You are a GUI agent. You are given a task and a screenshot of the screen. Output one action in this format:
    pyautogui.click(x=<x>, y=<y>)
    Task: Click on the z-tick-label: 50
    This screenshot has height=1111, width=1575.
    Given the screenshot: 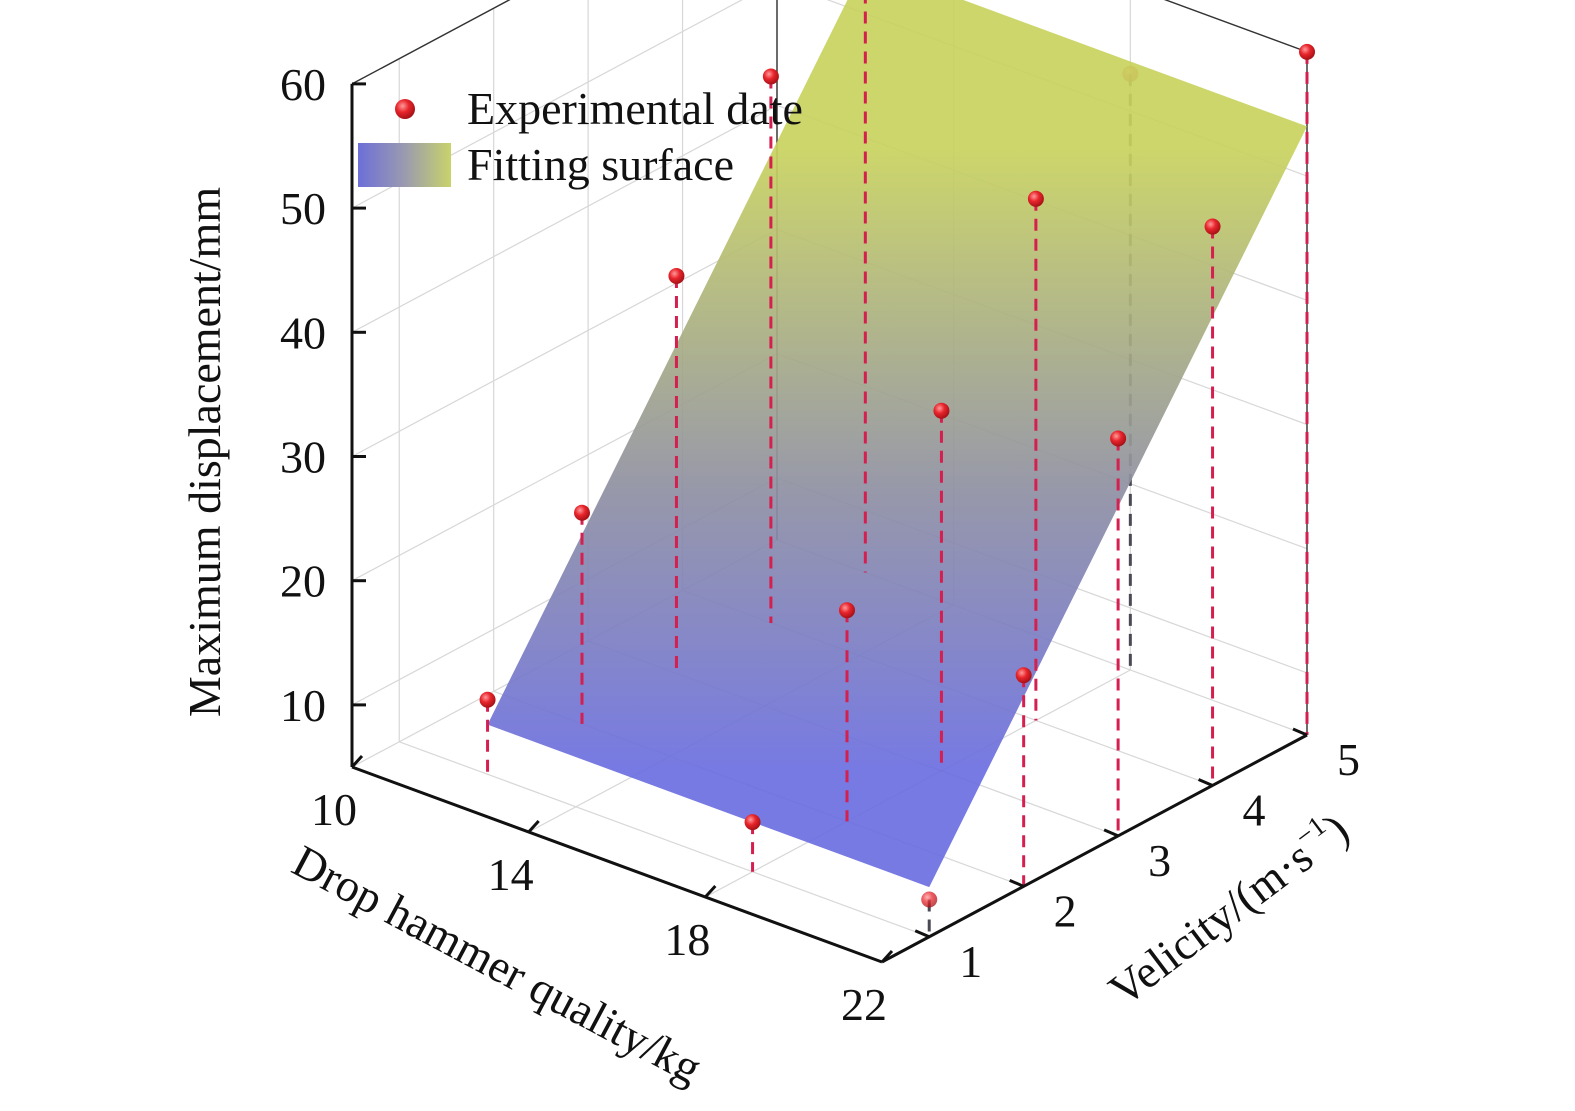 What is the action you would take?
    pyautogui.click(x=303, y=208)
    